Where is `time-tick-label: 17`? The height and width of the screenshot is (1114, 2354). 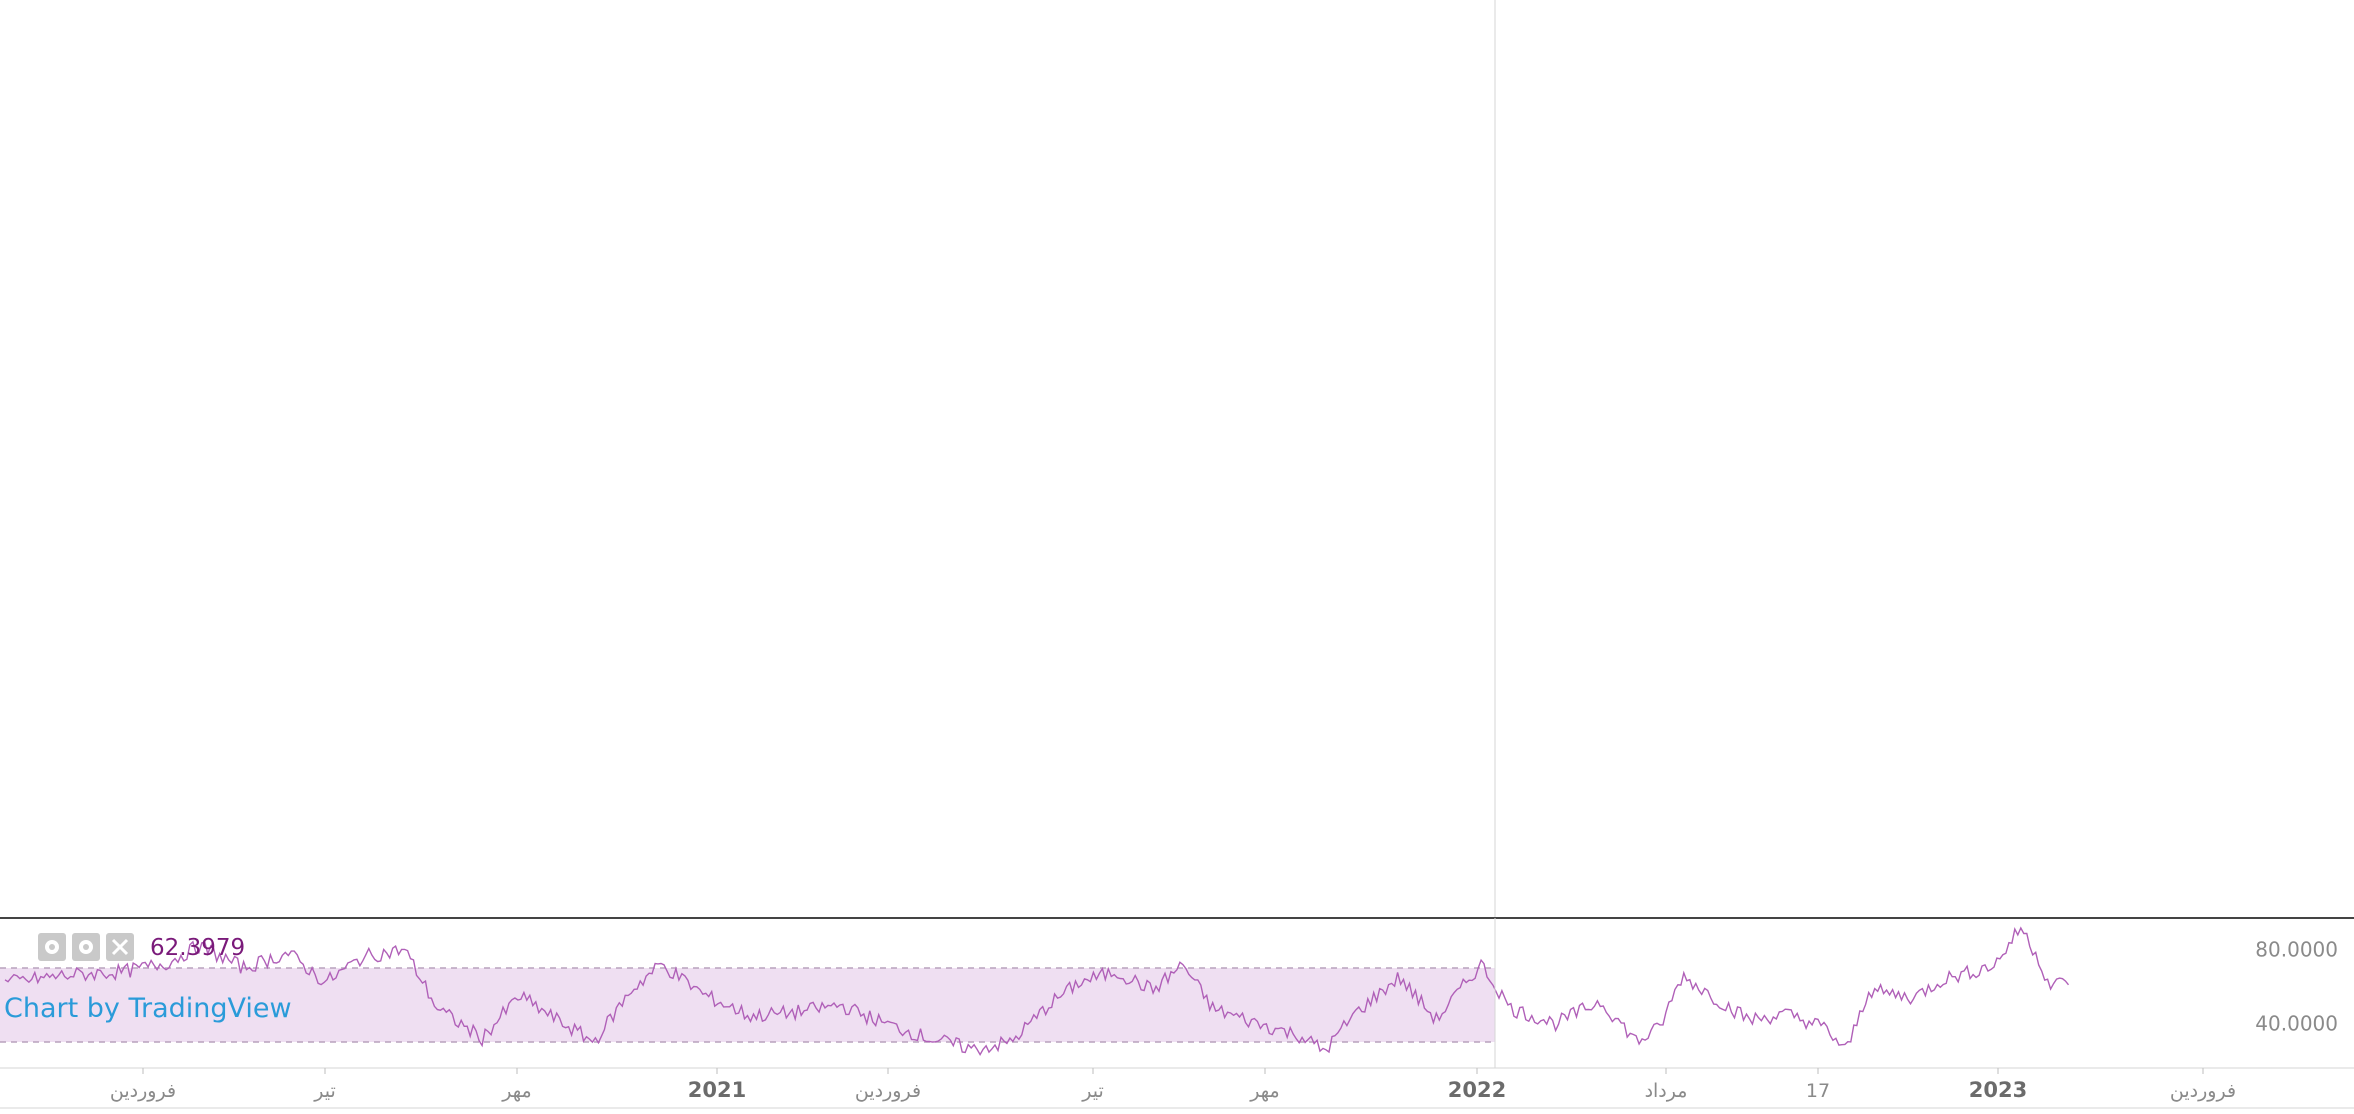
time-tick-label: 17 is located at coordinates (1818, 1091).